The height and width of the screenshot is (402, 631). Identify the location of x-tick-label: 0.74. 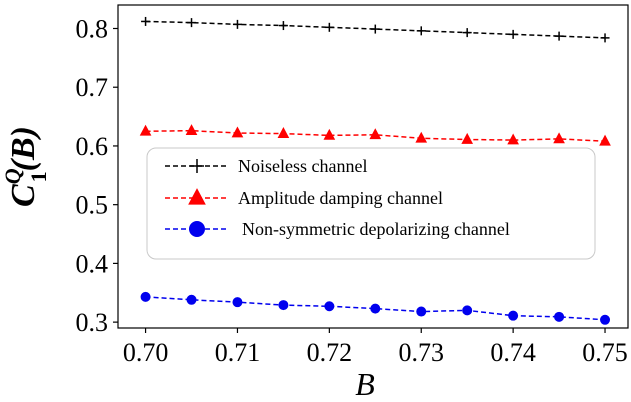
(513, 352).